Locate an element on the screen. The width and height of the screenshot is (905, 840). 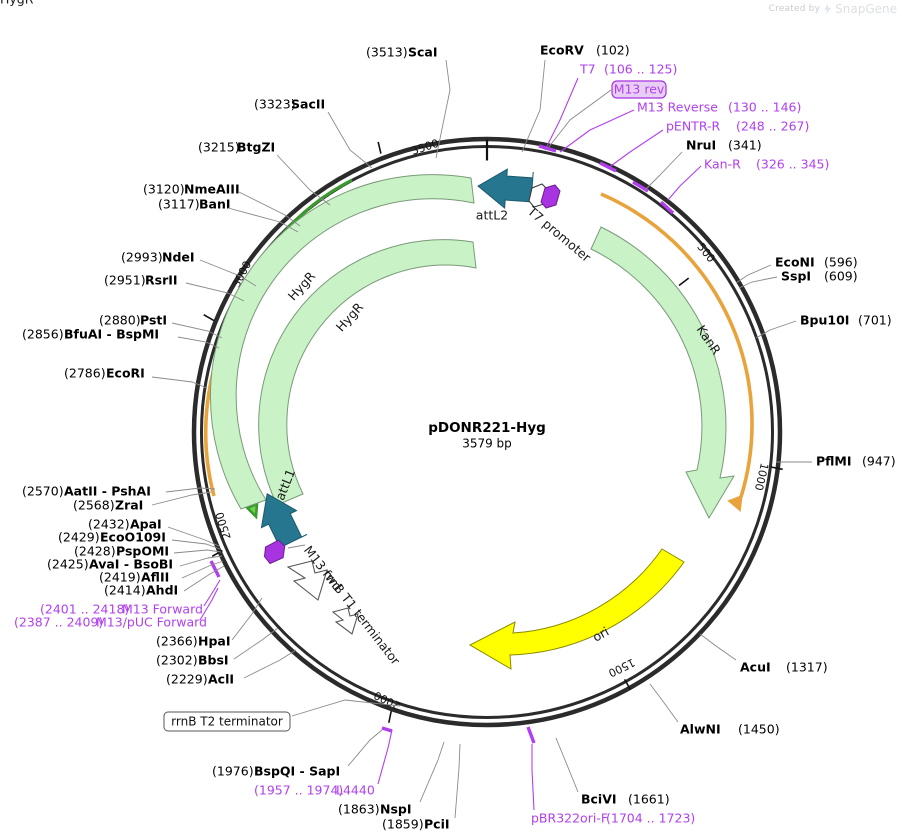
label-scaI-pos: (3513) is located at coordinates (387, 52).